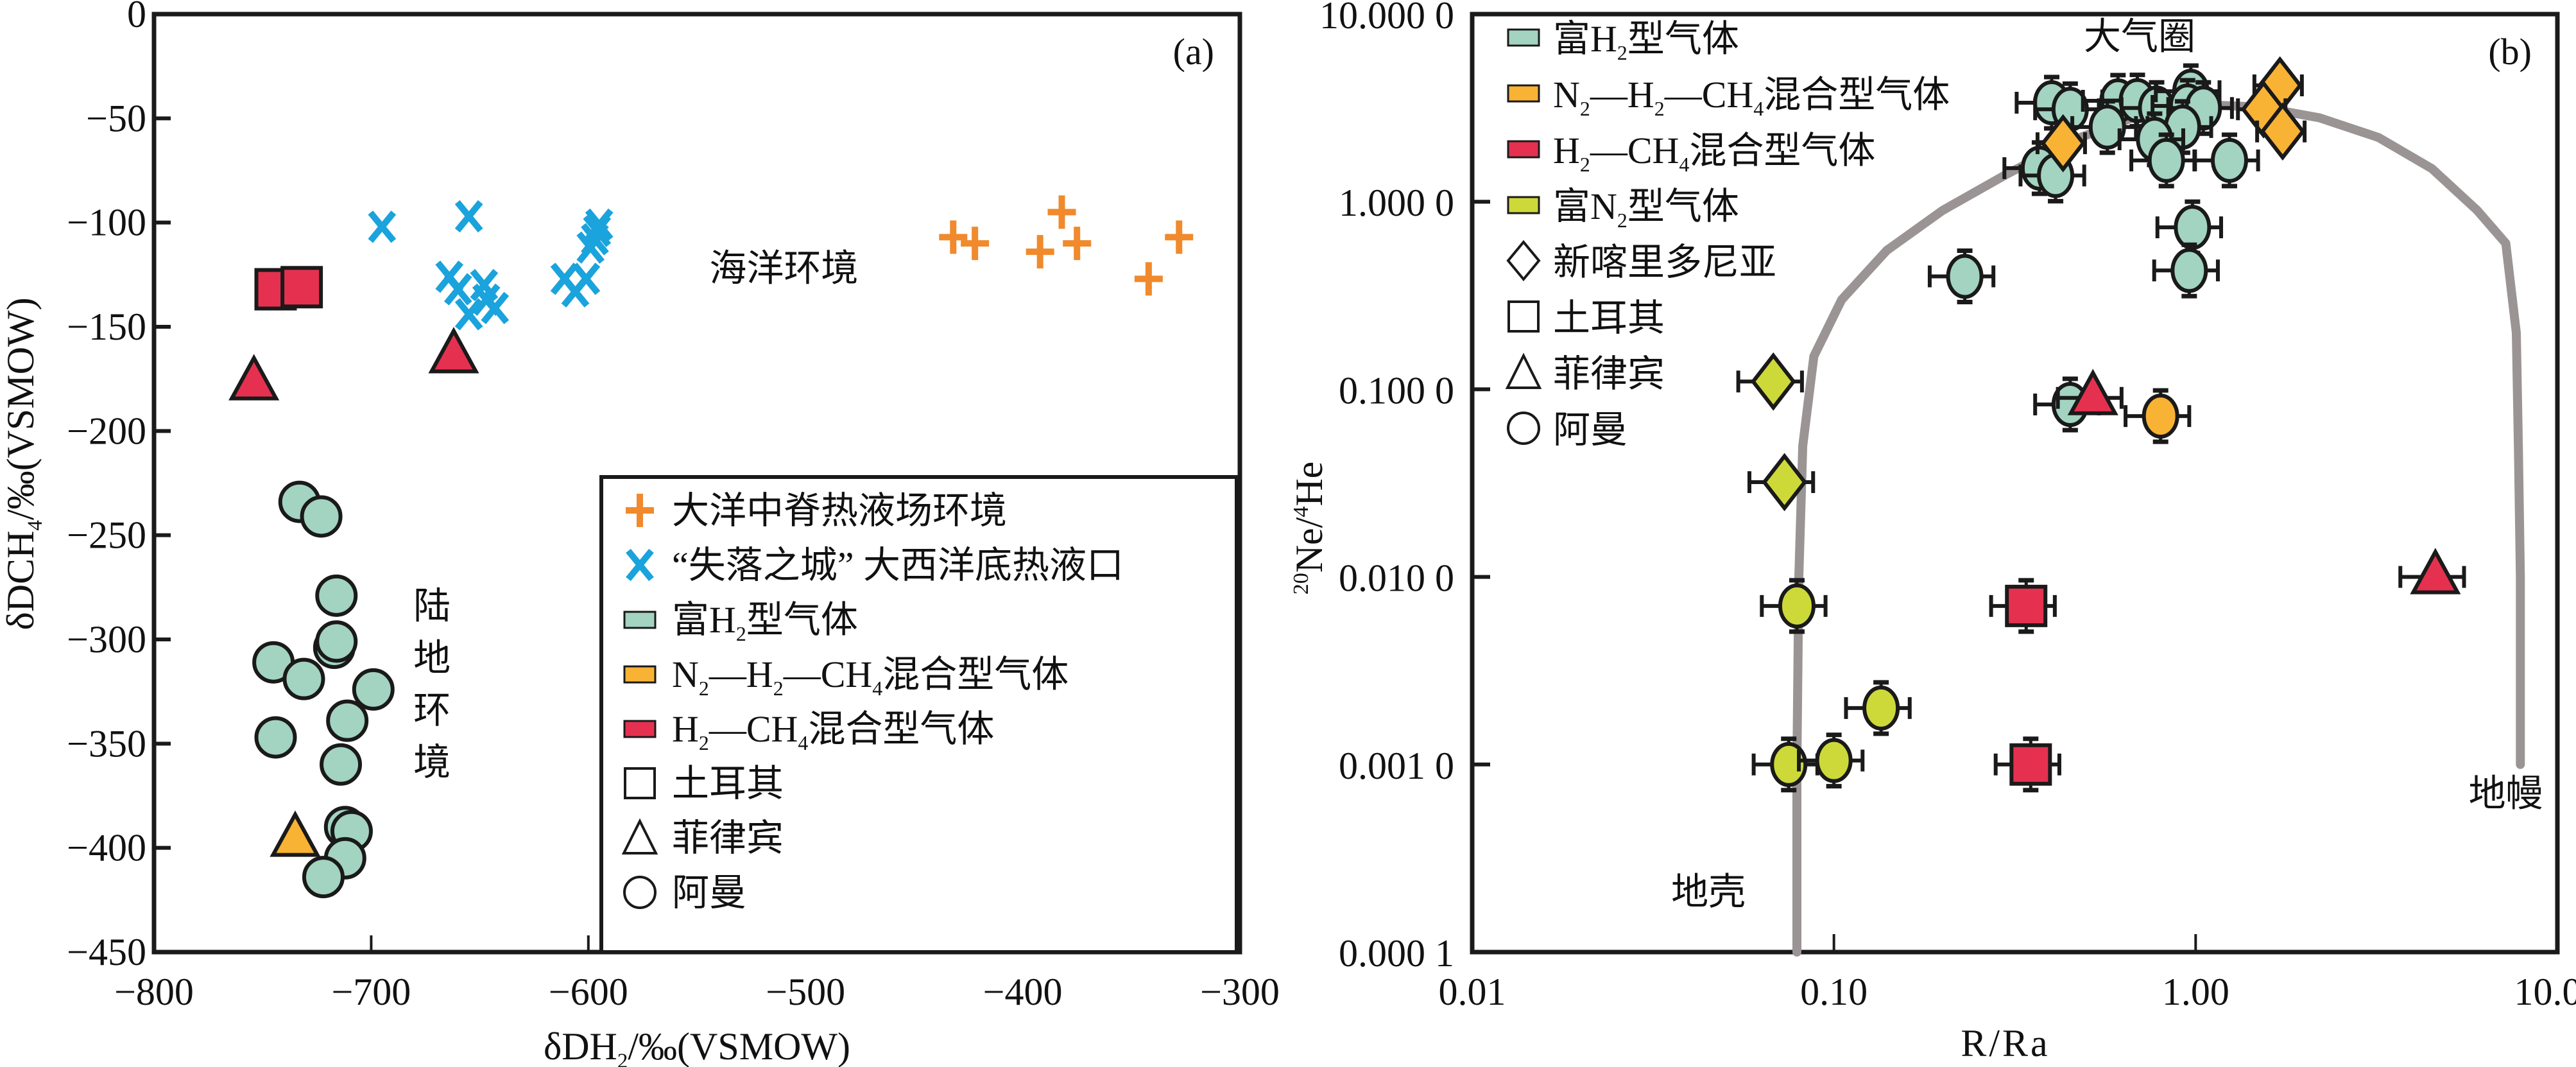  I want to click on legend-label: 阿曼, so click(1590, 430).